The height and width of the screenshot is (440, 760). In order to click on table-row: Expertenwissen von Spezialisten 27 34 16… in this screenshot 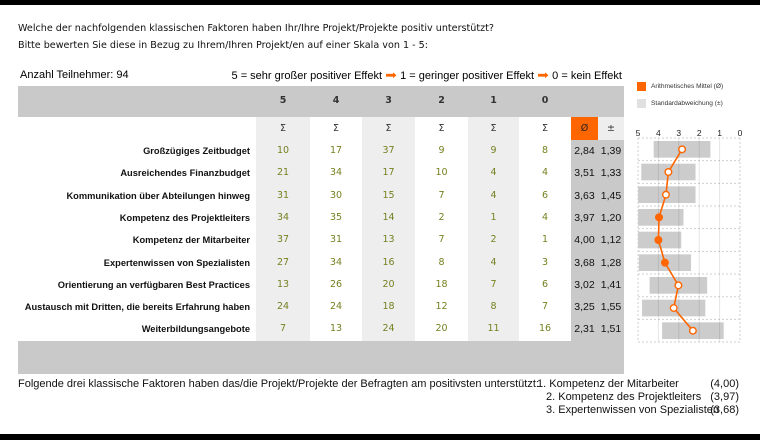, I will do `click(312, 263)`.